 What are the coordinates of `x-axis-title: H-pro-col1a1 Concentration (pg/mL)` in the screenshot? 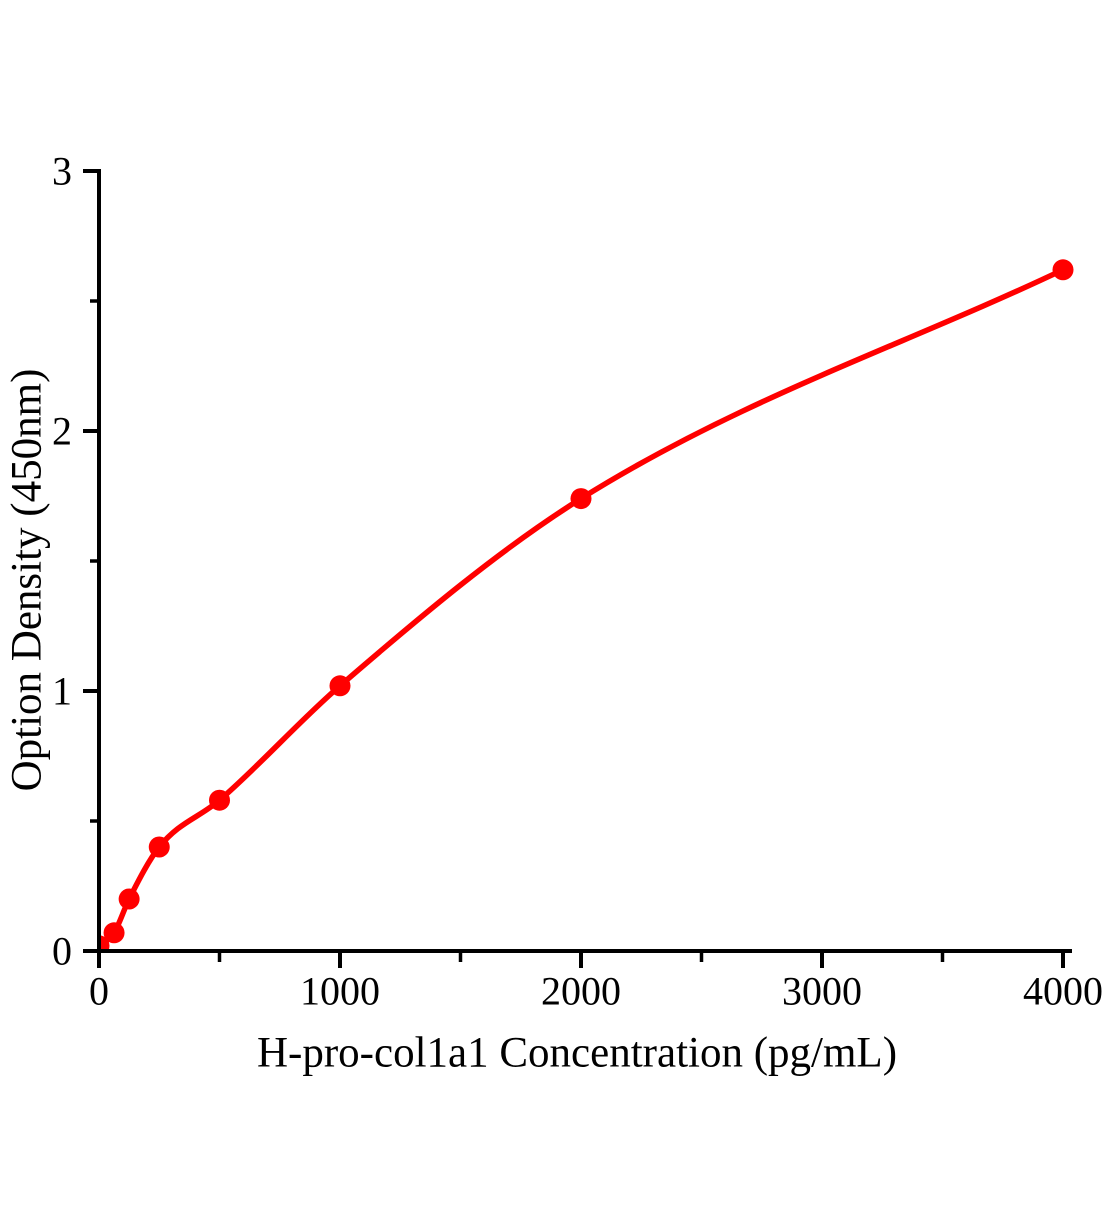 It's located at (577, 1053).